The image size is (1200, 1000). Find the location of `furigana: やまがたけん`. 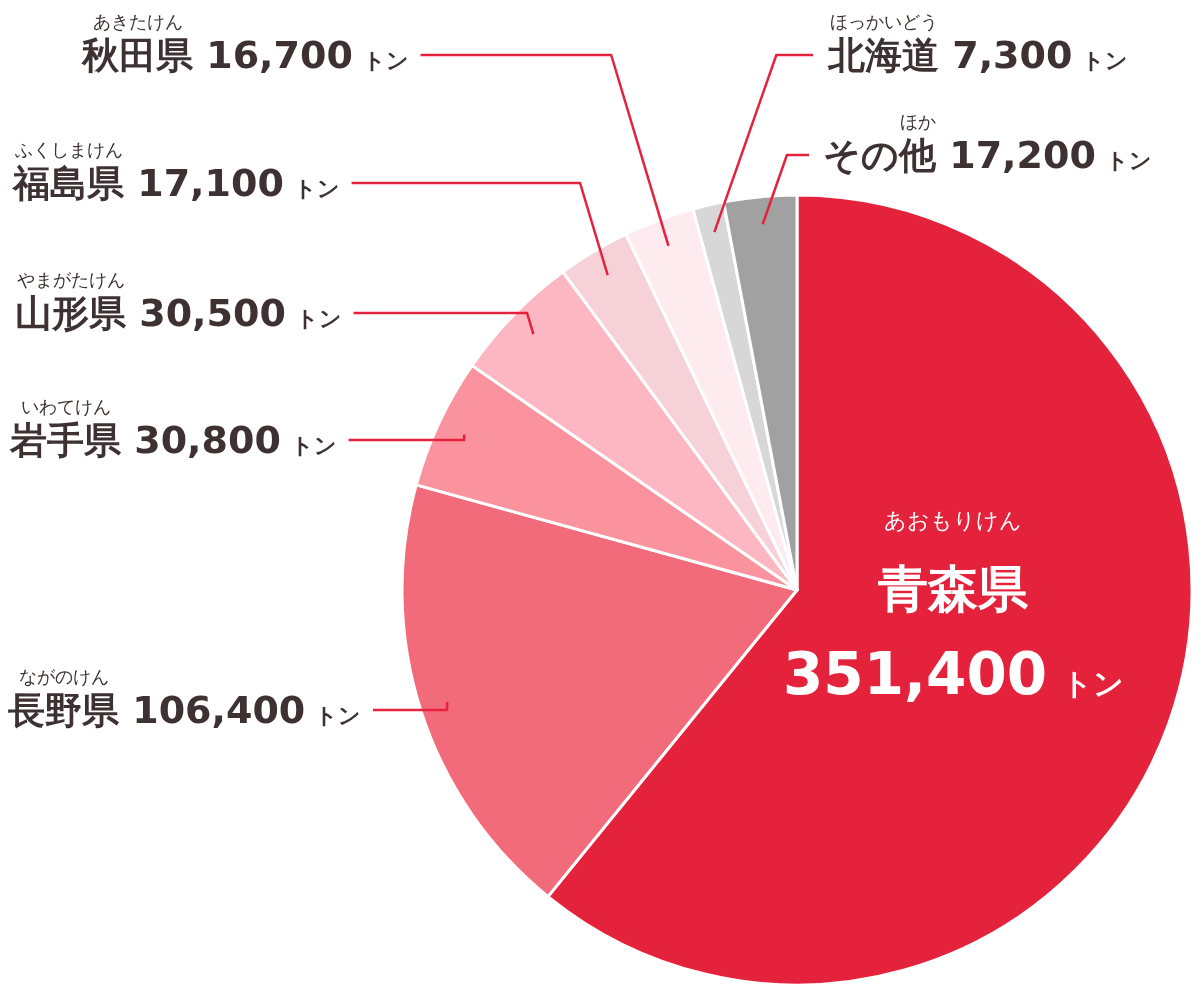

furigana: やまがたけん is located at coordinates (70, 279).